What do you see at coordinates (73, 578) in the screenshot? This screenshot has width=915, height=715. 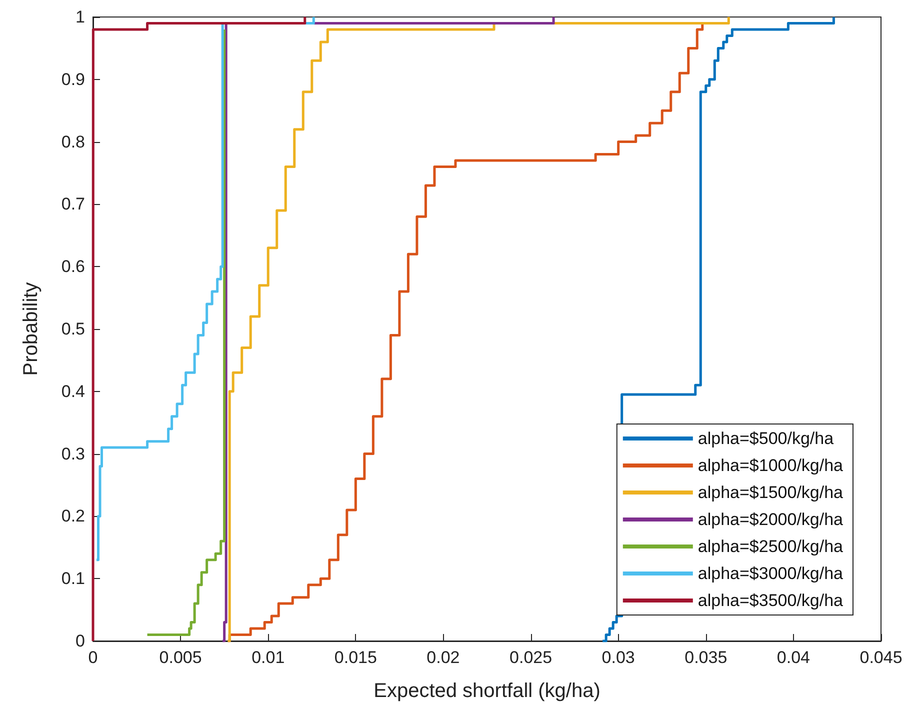 I see `y-tick-label: 0.1` at bounding box center [73, 578].